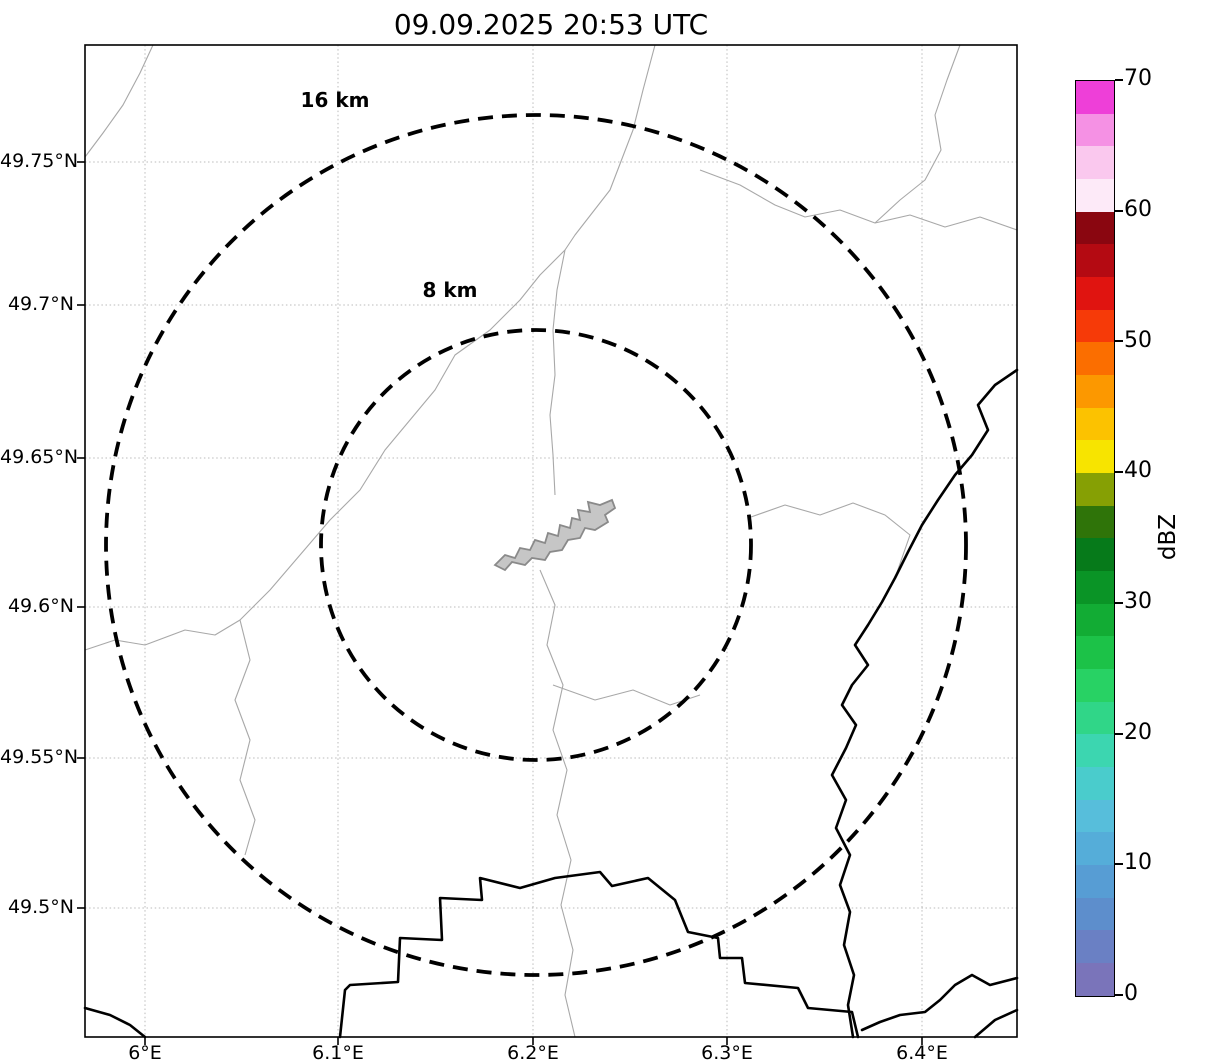  Describe the element at coordinates (1138, 209) in the screenshot. I see `colorbar-tick-60: 60` at that location.